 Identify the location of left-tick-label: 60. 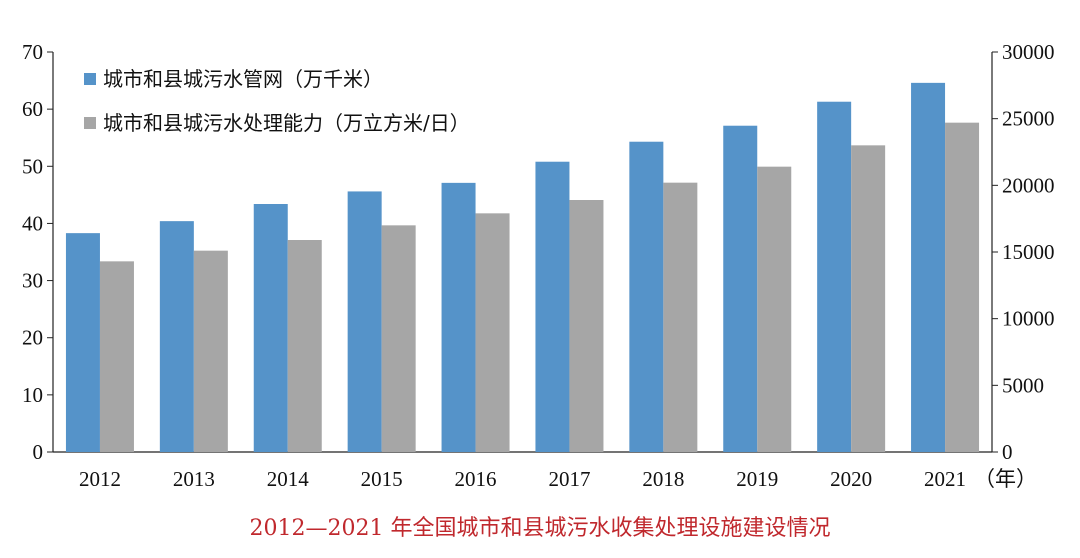
(32, 109).